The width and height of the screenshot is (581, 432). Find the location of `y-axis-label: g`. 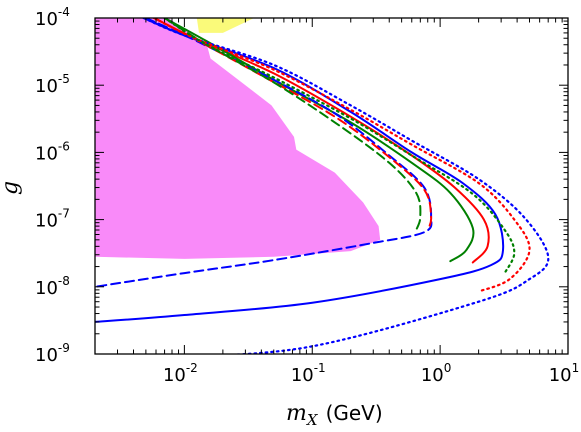

y-axis-label: g is located at coordinates (11, 188).